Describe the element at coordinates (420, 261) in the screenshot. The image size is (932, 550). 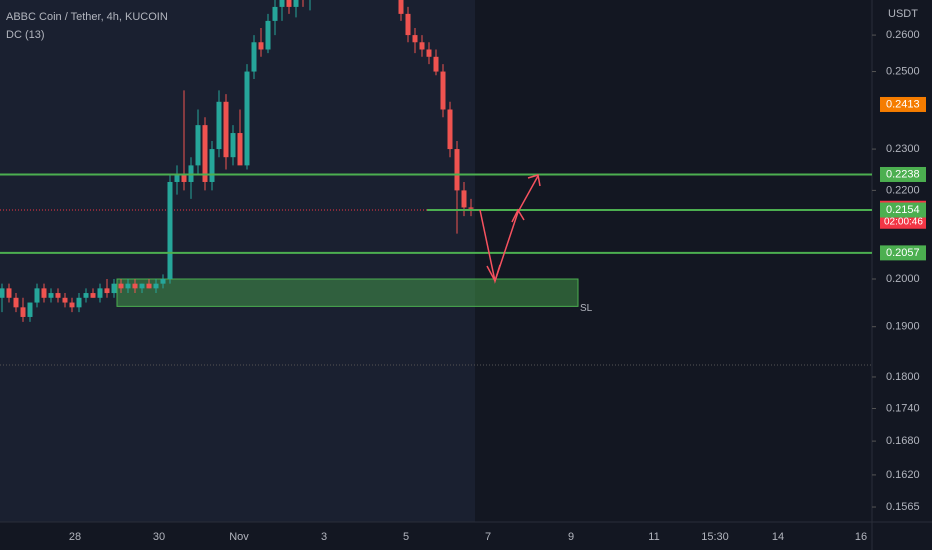
I see `session-shade` at that location.